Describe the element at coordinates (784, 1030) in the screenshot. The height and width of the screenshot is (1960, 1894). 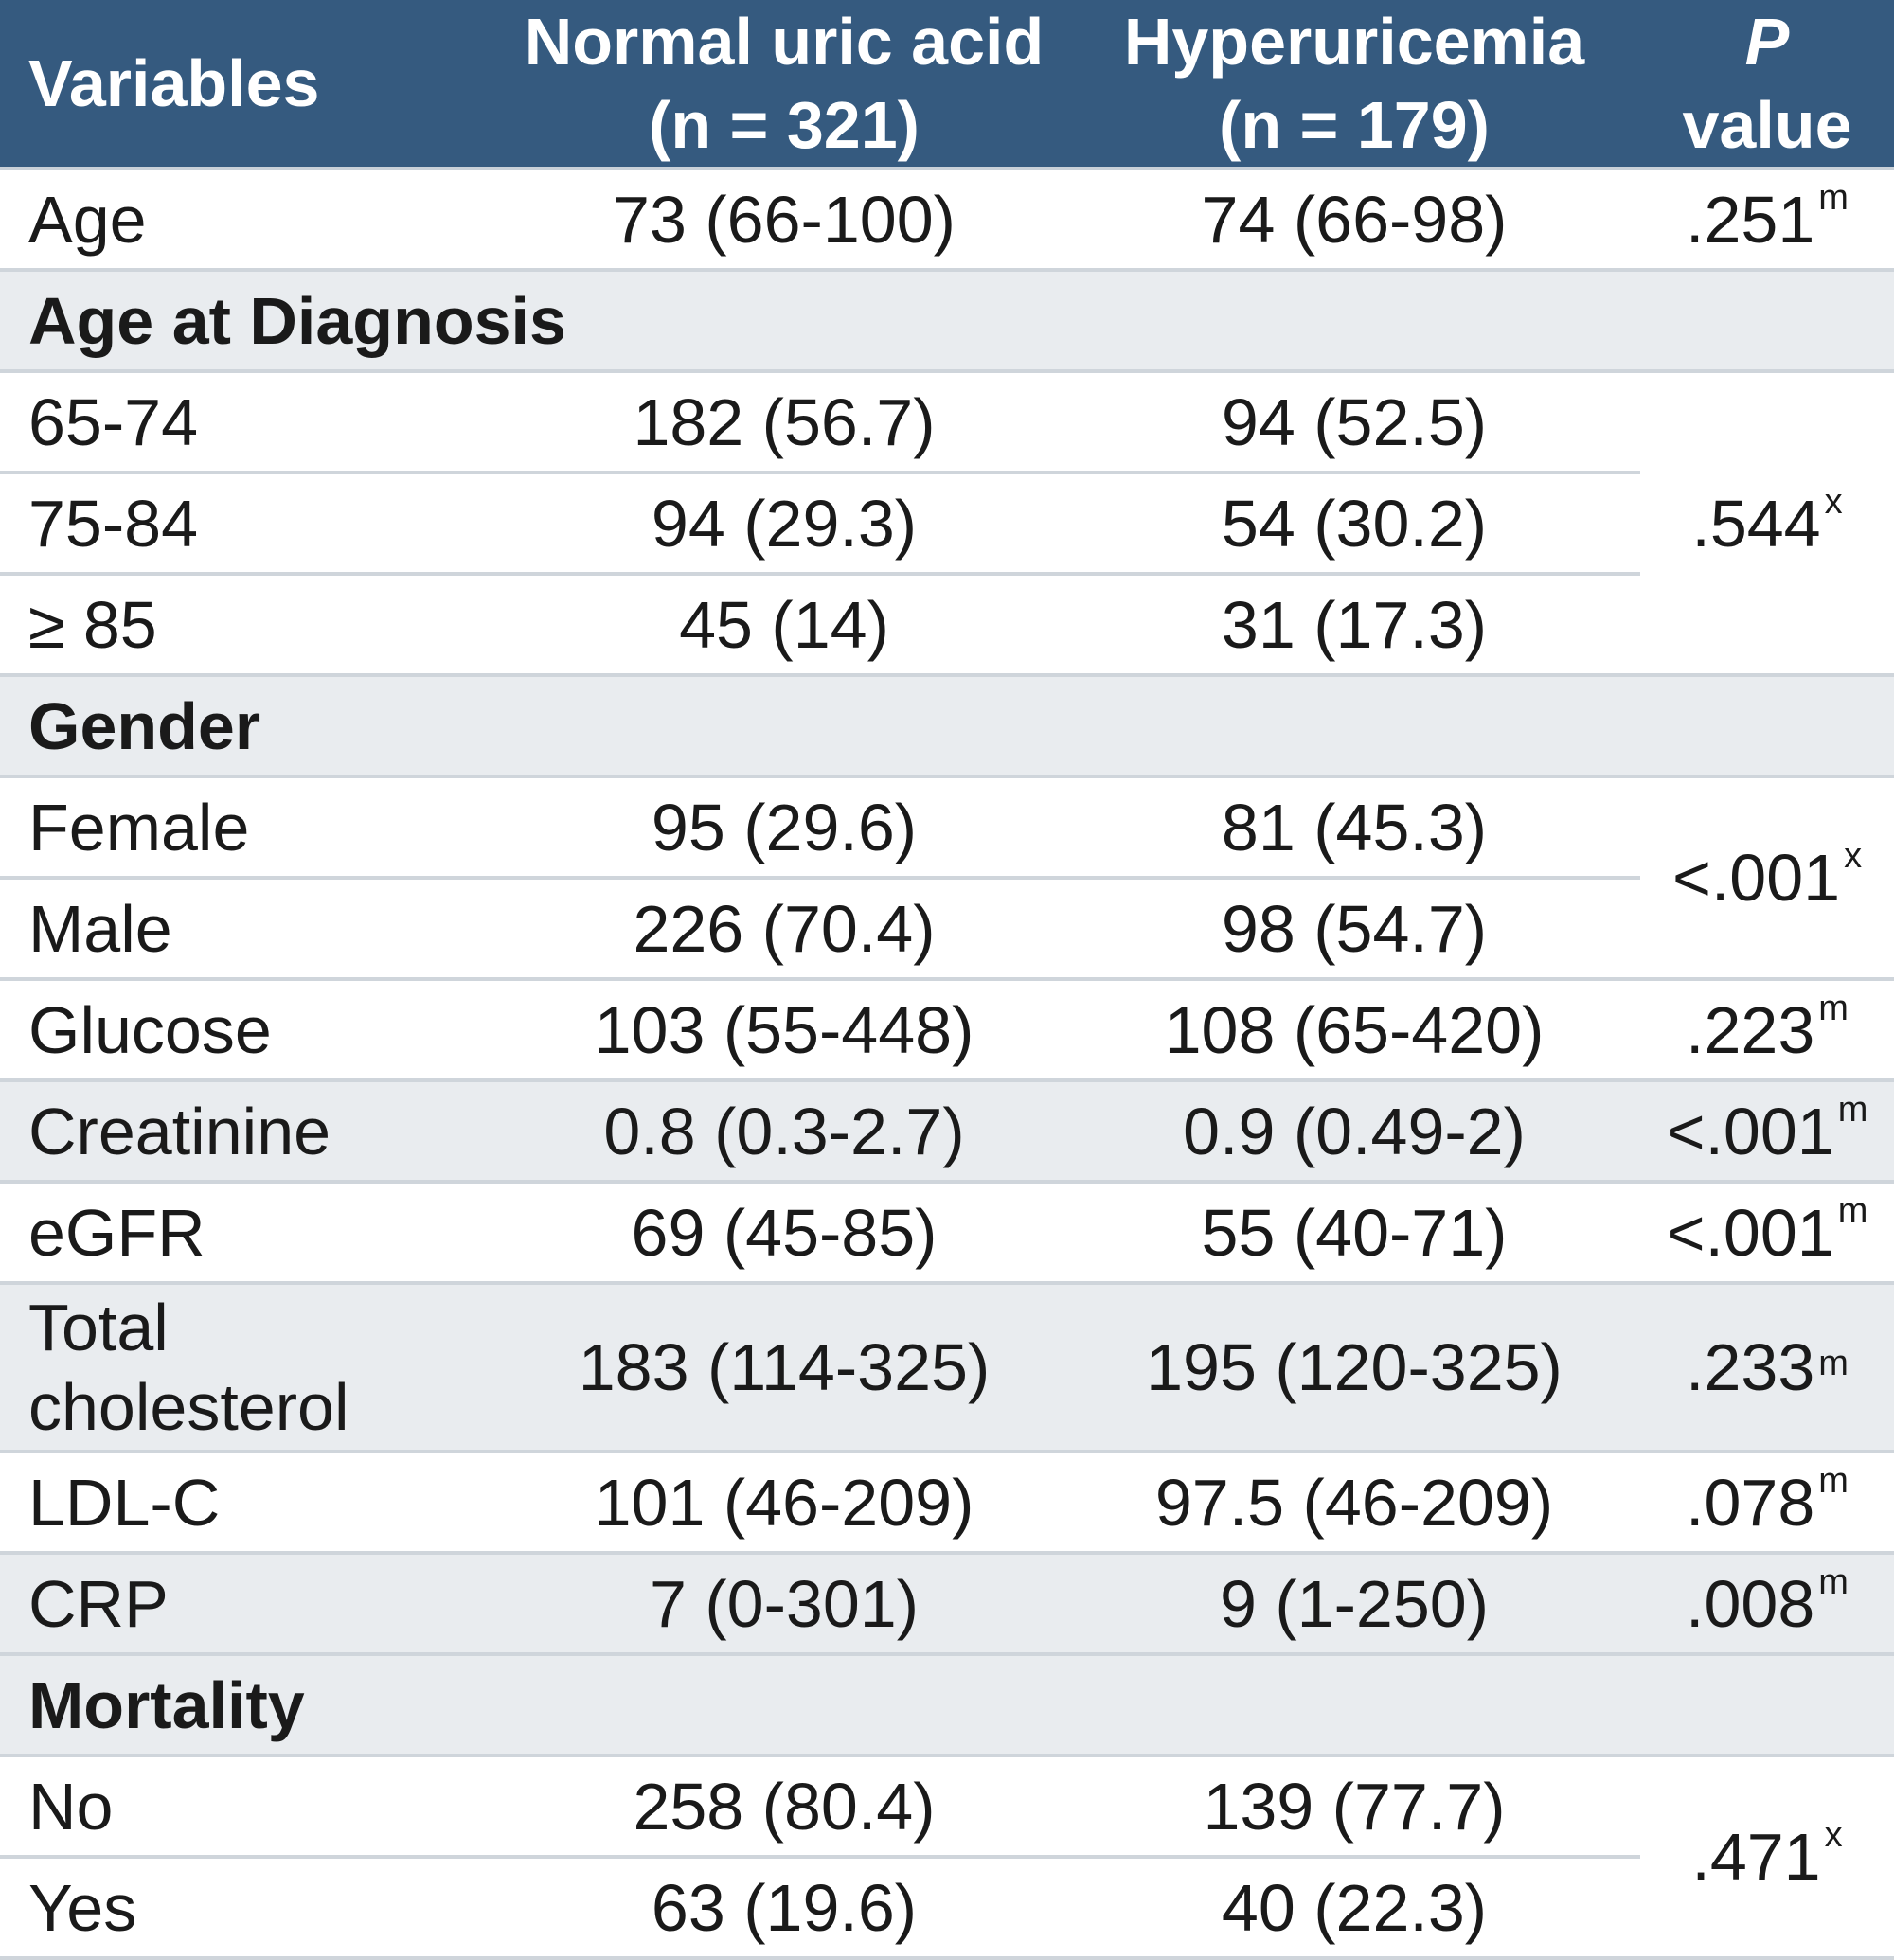
I see `normal-value: 103 (55-448)` at that location.